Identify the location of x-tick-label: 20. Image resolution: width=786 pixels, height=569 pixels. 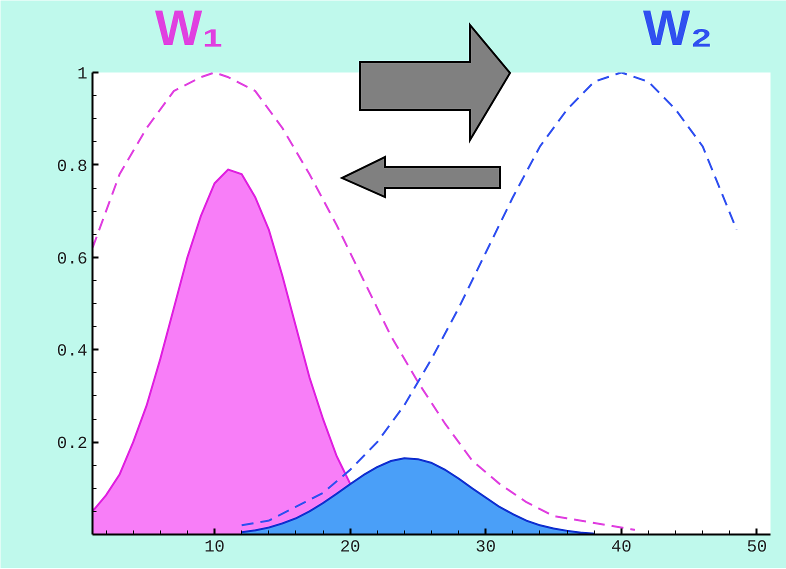
(350, 548).